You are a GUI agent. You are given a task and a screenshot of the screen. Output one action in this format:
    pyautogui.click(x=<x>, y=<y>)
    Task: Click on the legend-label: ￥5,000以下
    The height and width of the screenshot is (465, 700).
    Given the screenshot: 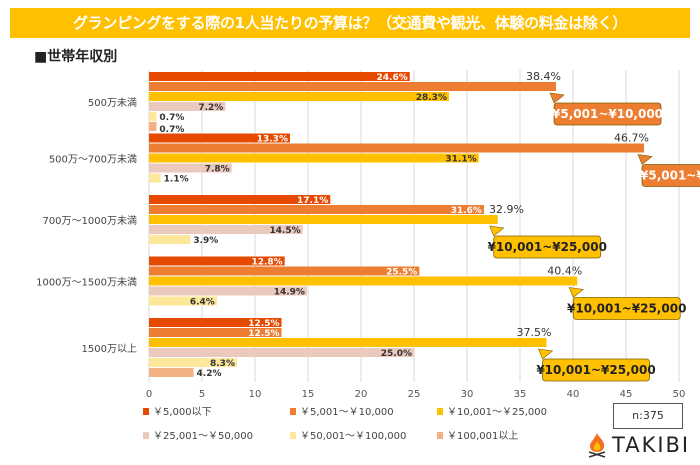 What is the action you would take?
    pyautogui.click(x=182, y=412)
    